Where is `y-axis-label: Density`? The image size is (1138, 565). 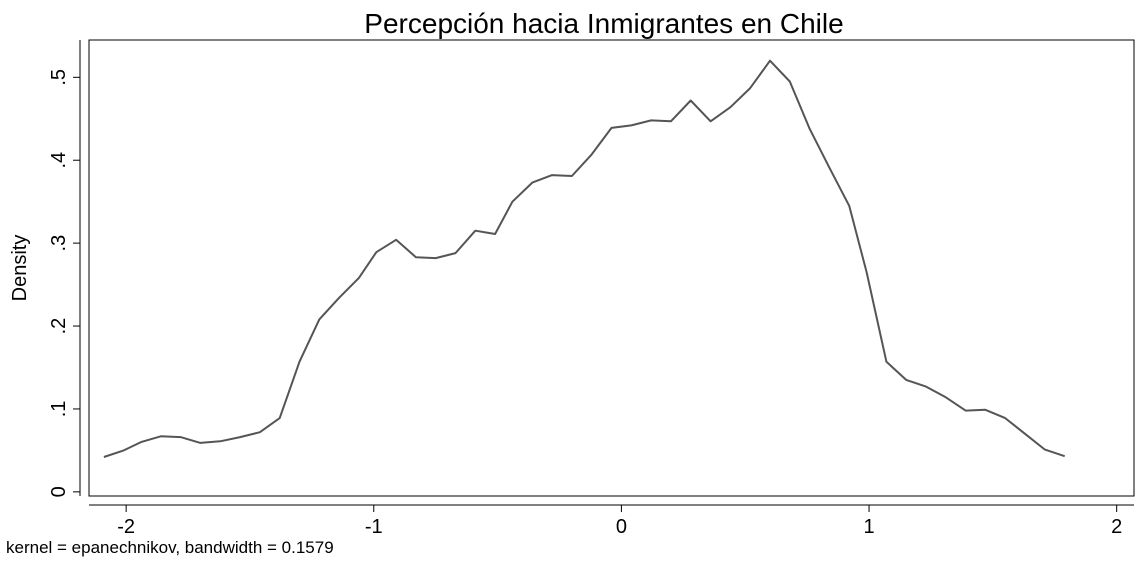
y-axis-label: Density is located at coordinates (20, 268).